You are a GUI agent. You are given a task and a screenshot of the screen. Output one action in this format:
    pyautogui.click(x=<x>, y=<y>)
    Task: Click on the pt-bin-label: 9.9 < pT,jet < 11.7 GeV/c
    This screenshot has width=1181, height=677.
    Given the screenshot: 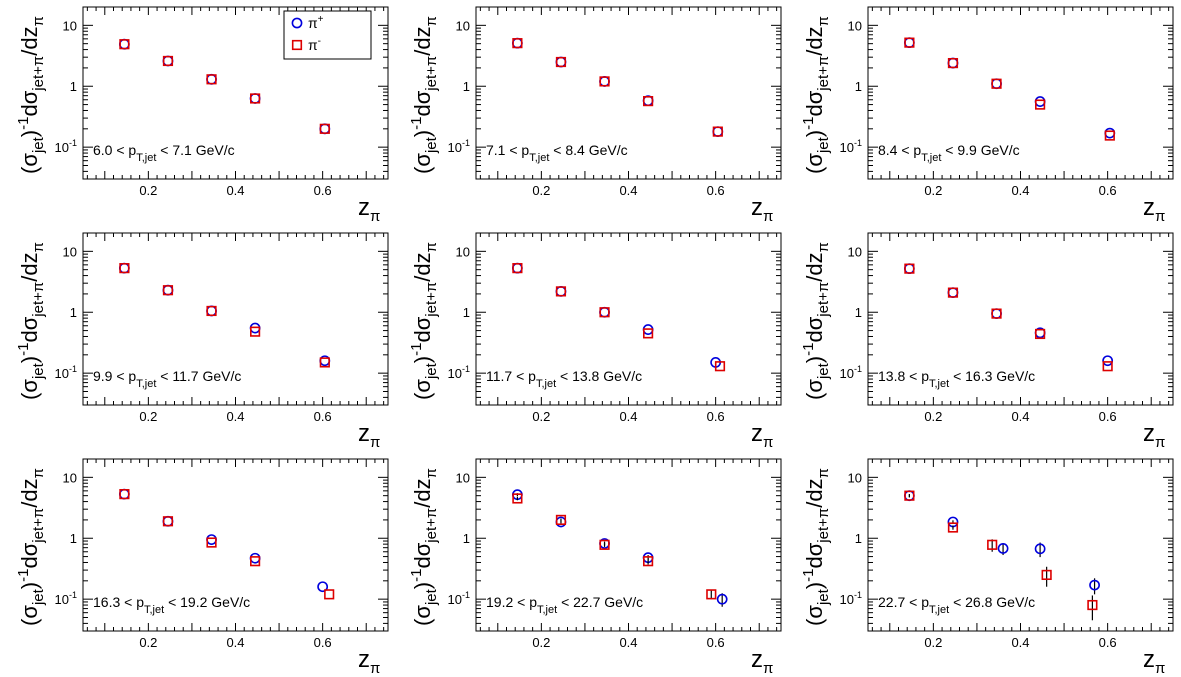 What is the action you would take?
    pyautogui.click(x=167, y=379)
    